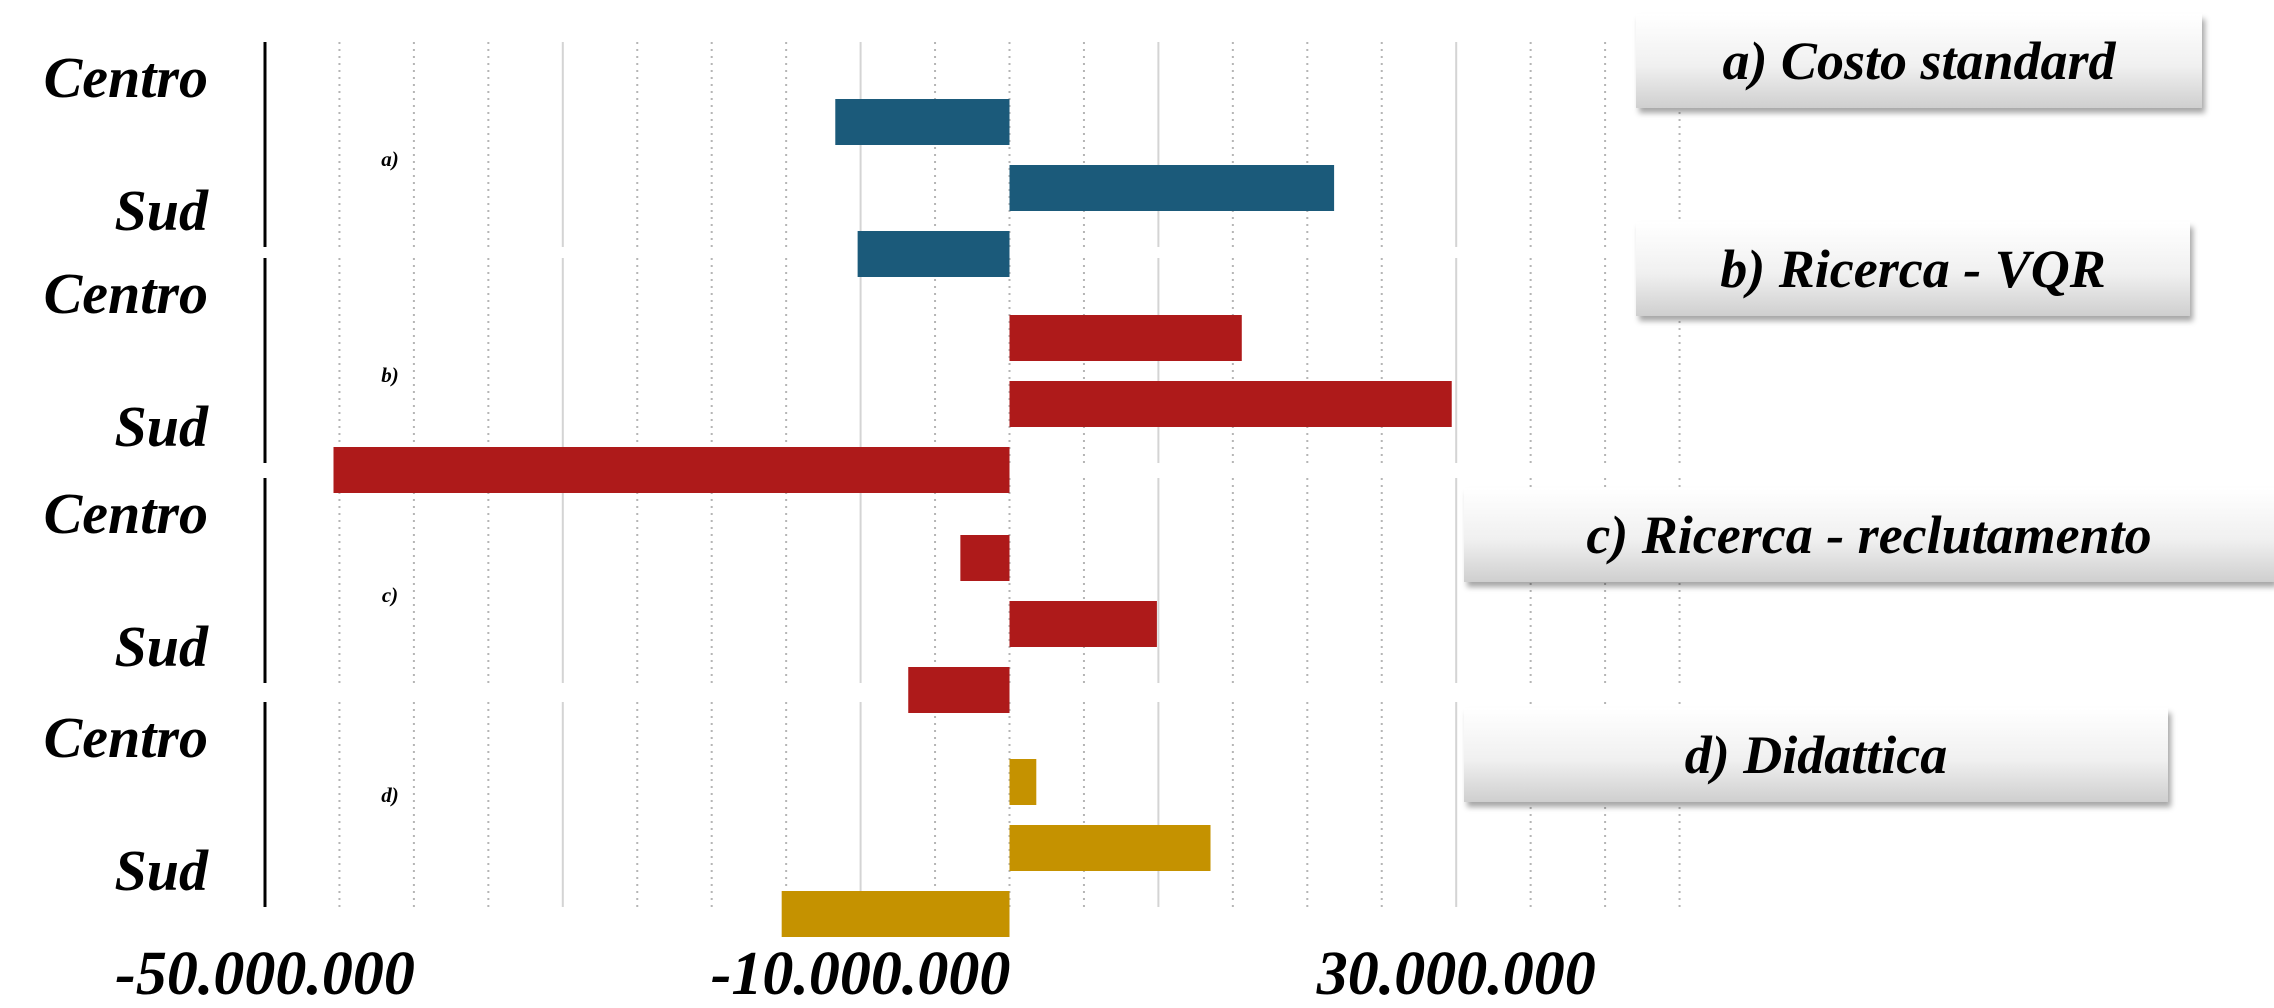 This screenshot has width=2274, height=1008. I want to click on panel-title-box: d) Didattica, so click(1816, 755).